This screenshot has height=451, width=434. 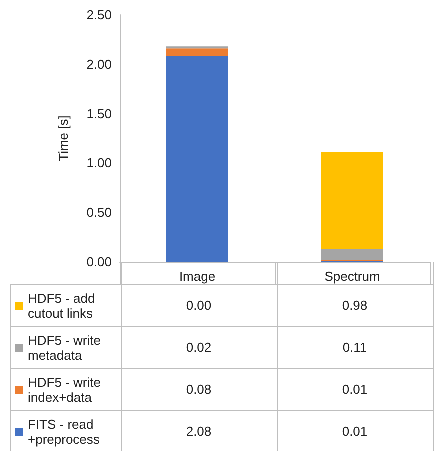 What do you see at coordinates (355, 305) in the screenshot?
I see `data-label: 0.98` at bounding box center [355, 305].